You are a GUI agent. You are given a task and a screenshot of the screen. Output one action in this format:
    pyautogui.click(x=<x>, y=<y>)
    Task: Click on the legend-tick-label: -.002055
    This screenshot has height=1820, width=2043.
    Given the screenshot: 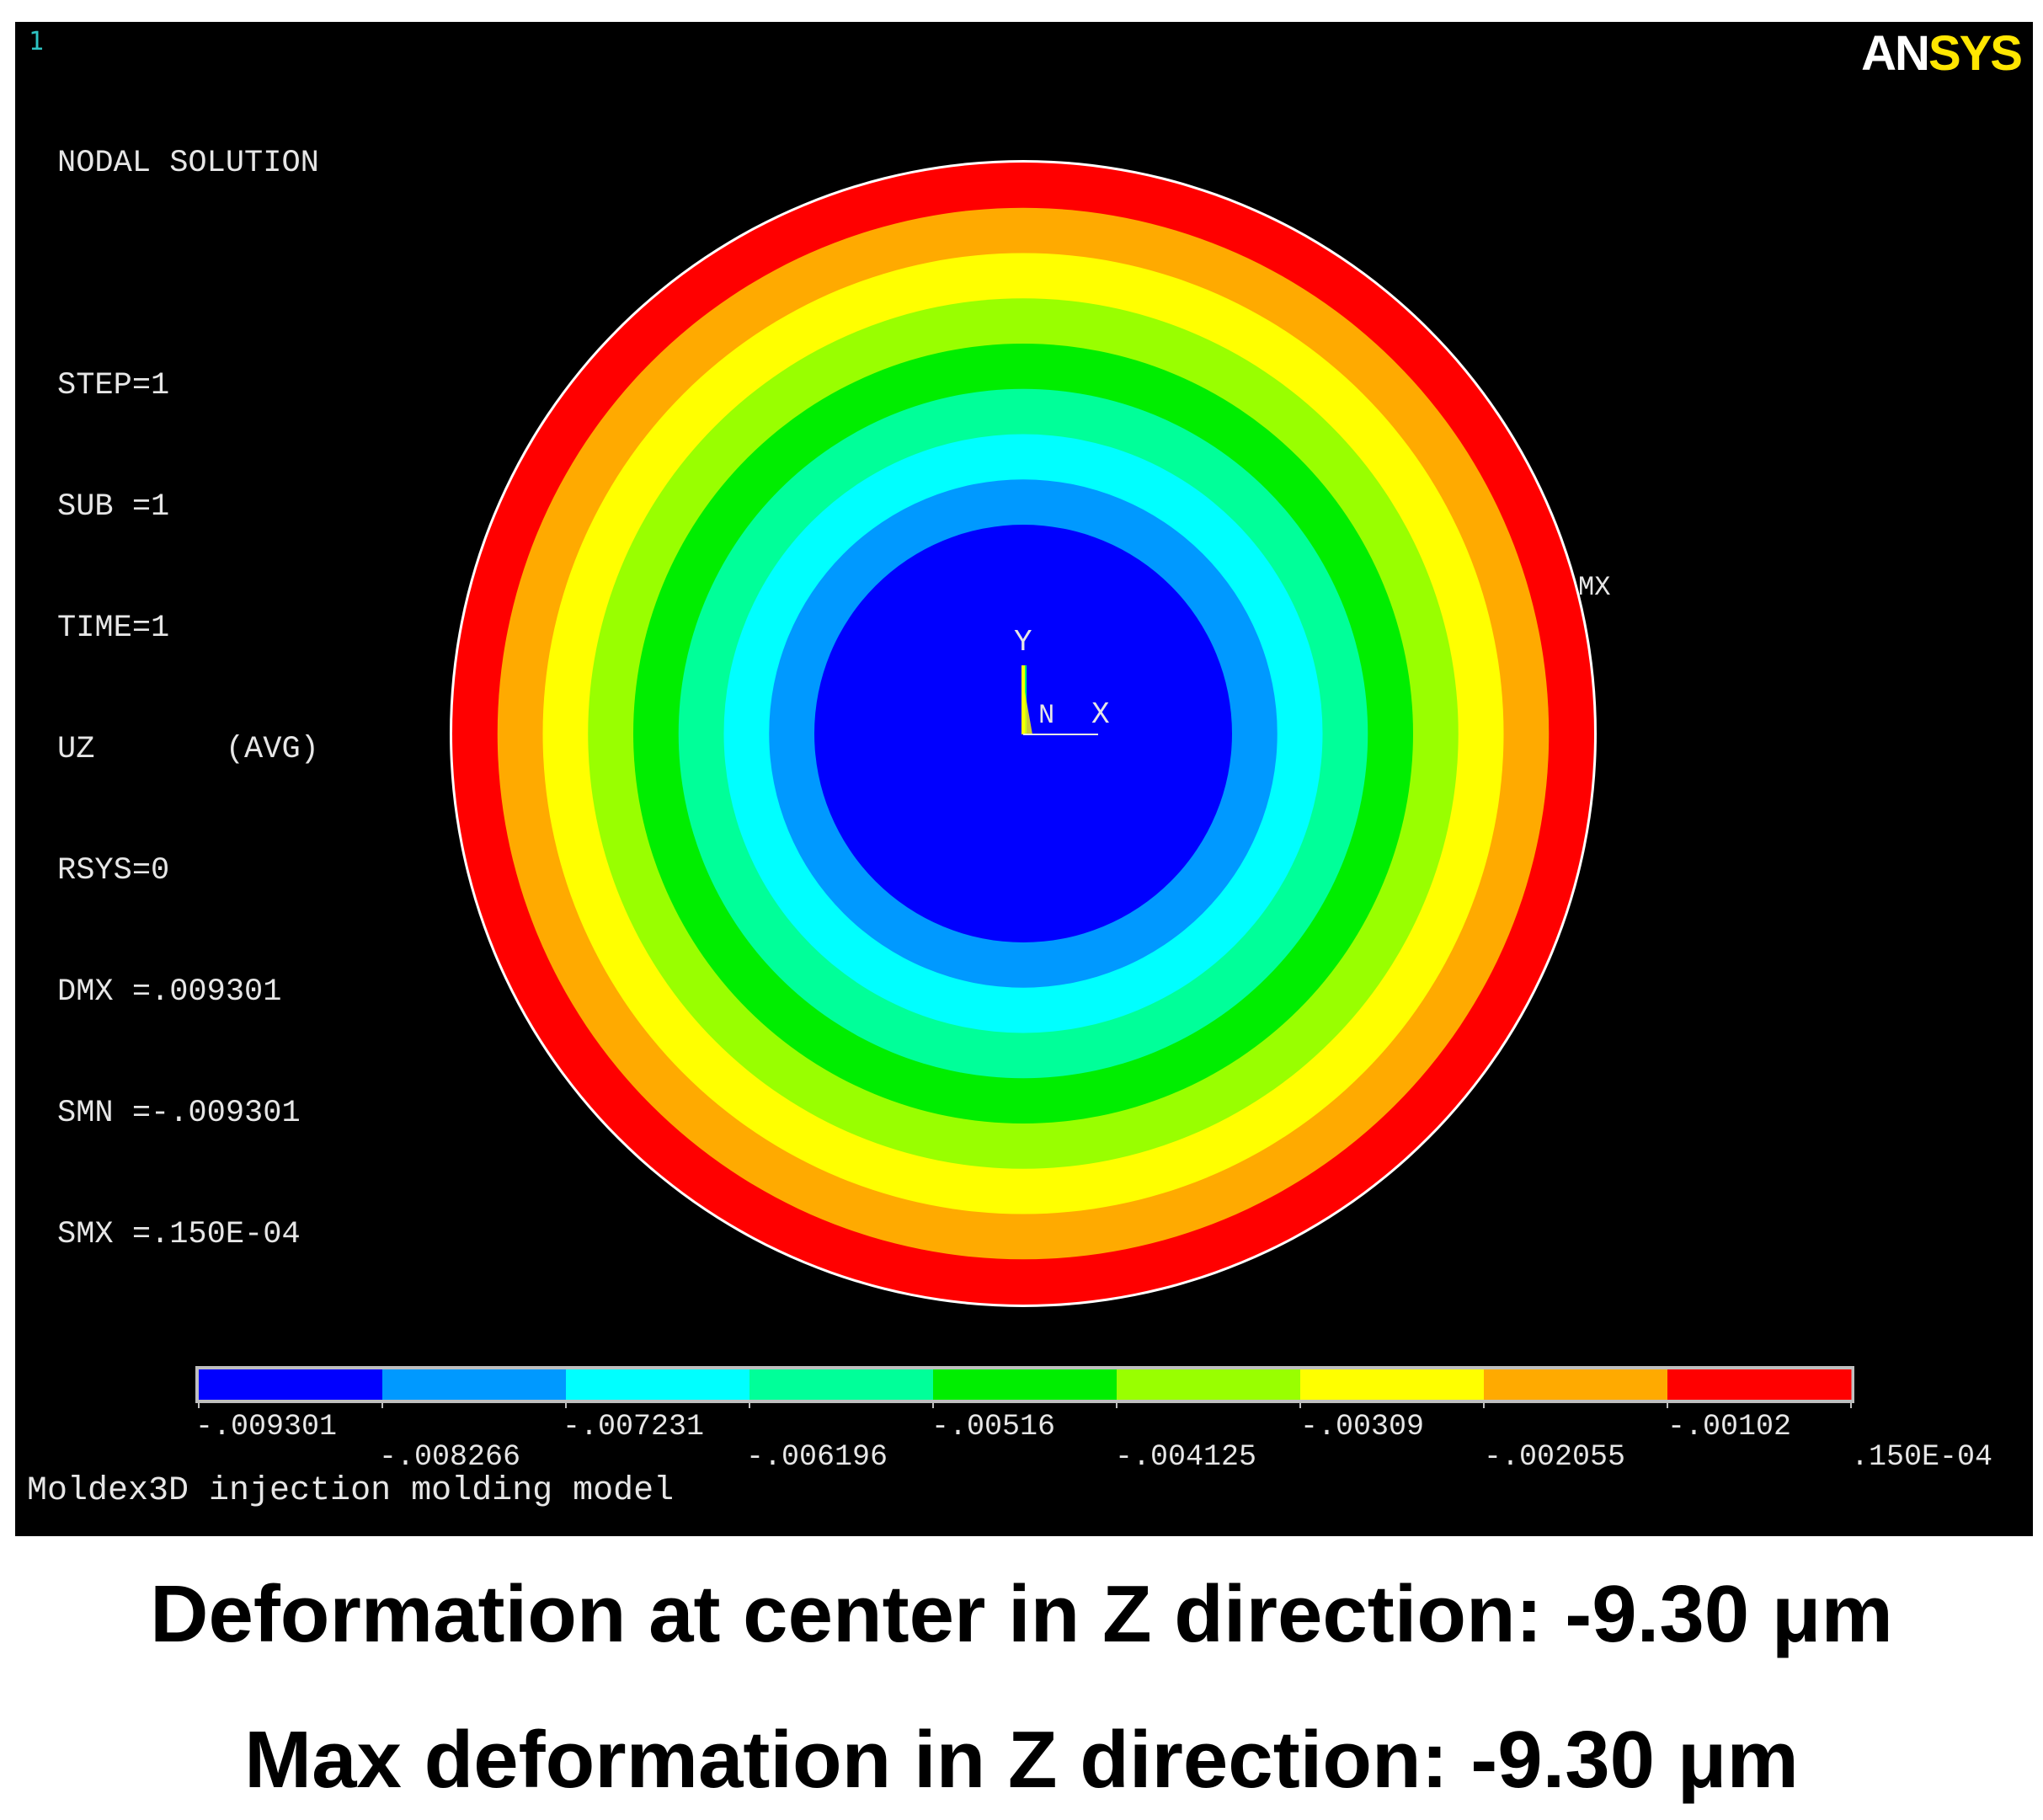 What is the action you would take?
    pyautogui.click(x=1555, y=1457)
    